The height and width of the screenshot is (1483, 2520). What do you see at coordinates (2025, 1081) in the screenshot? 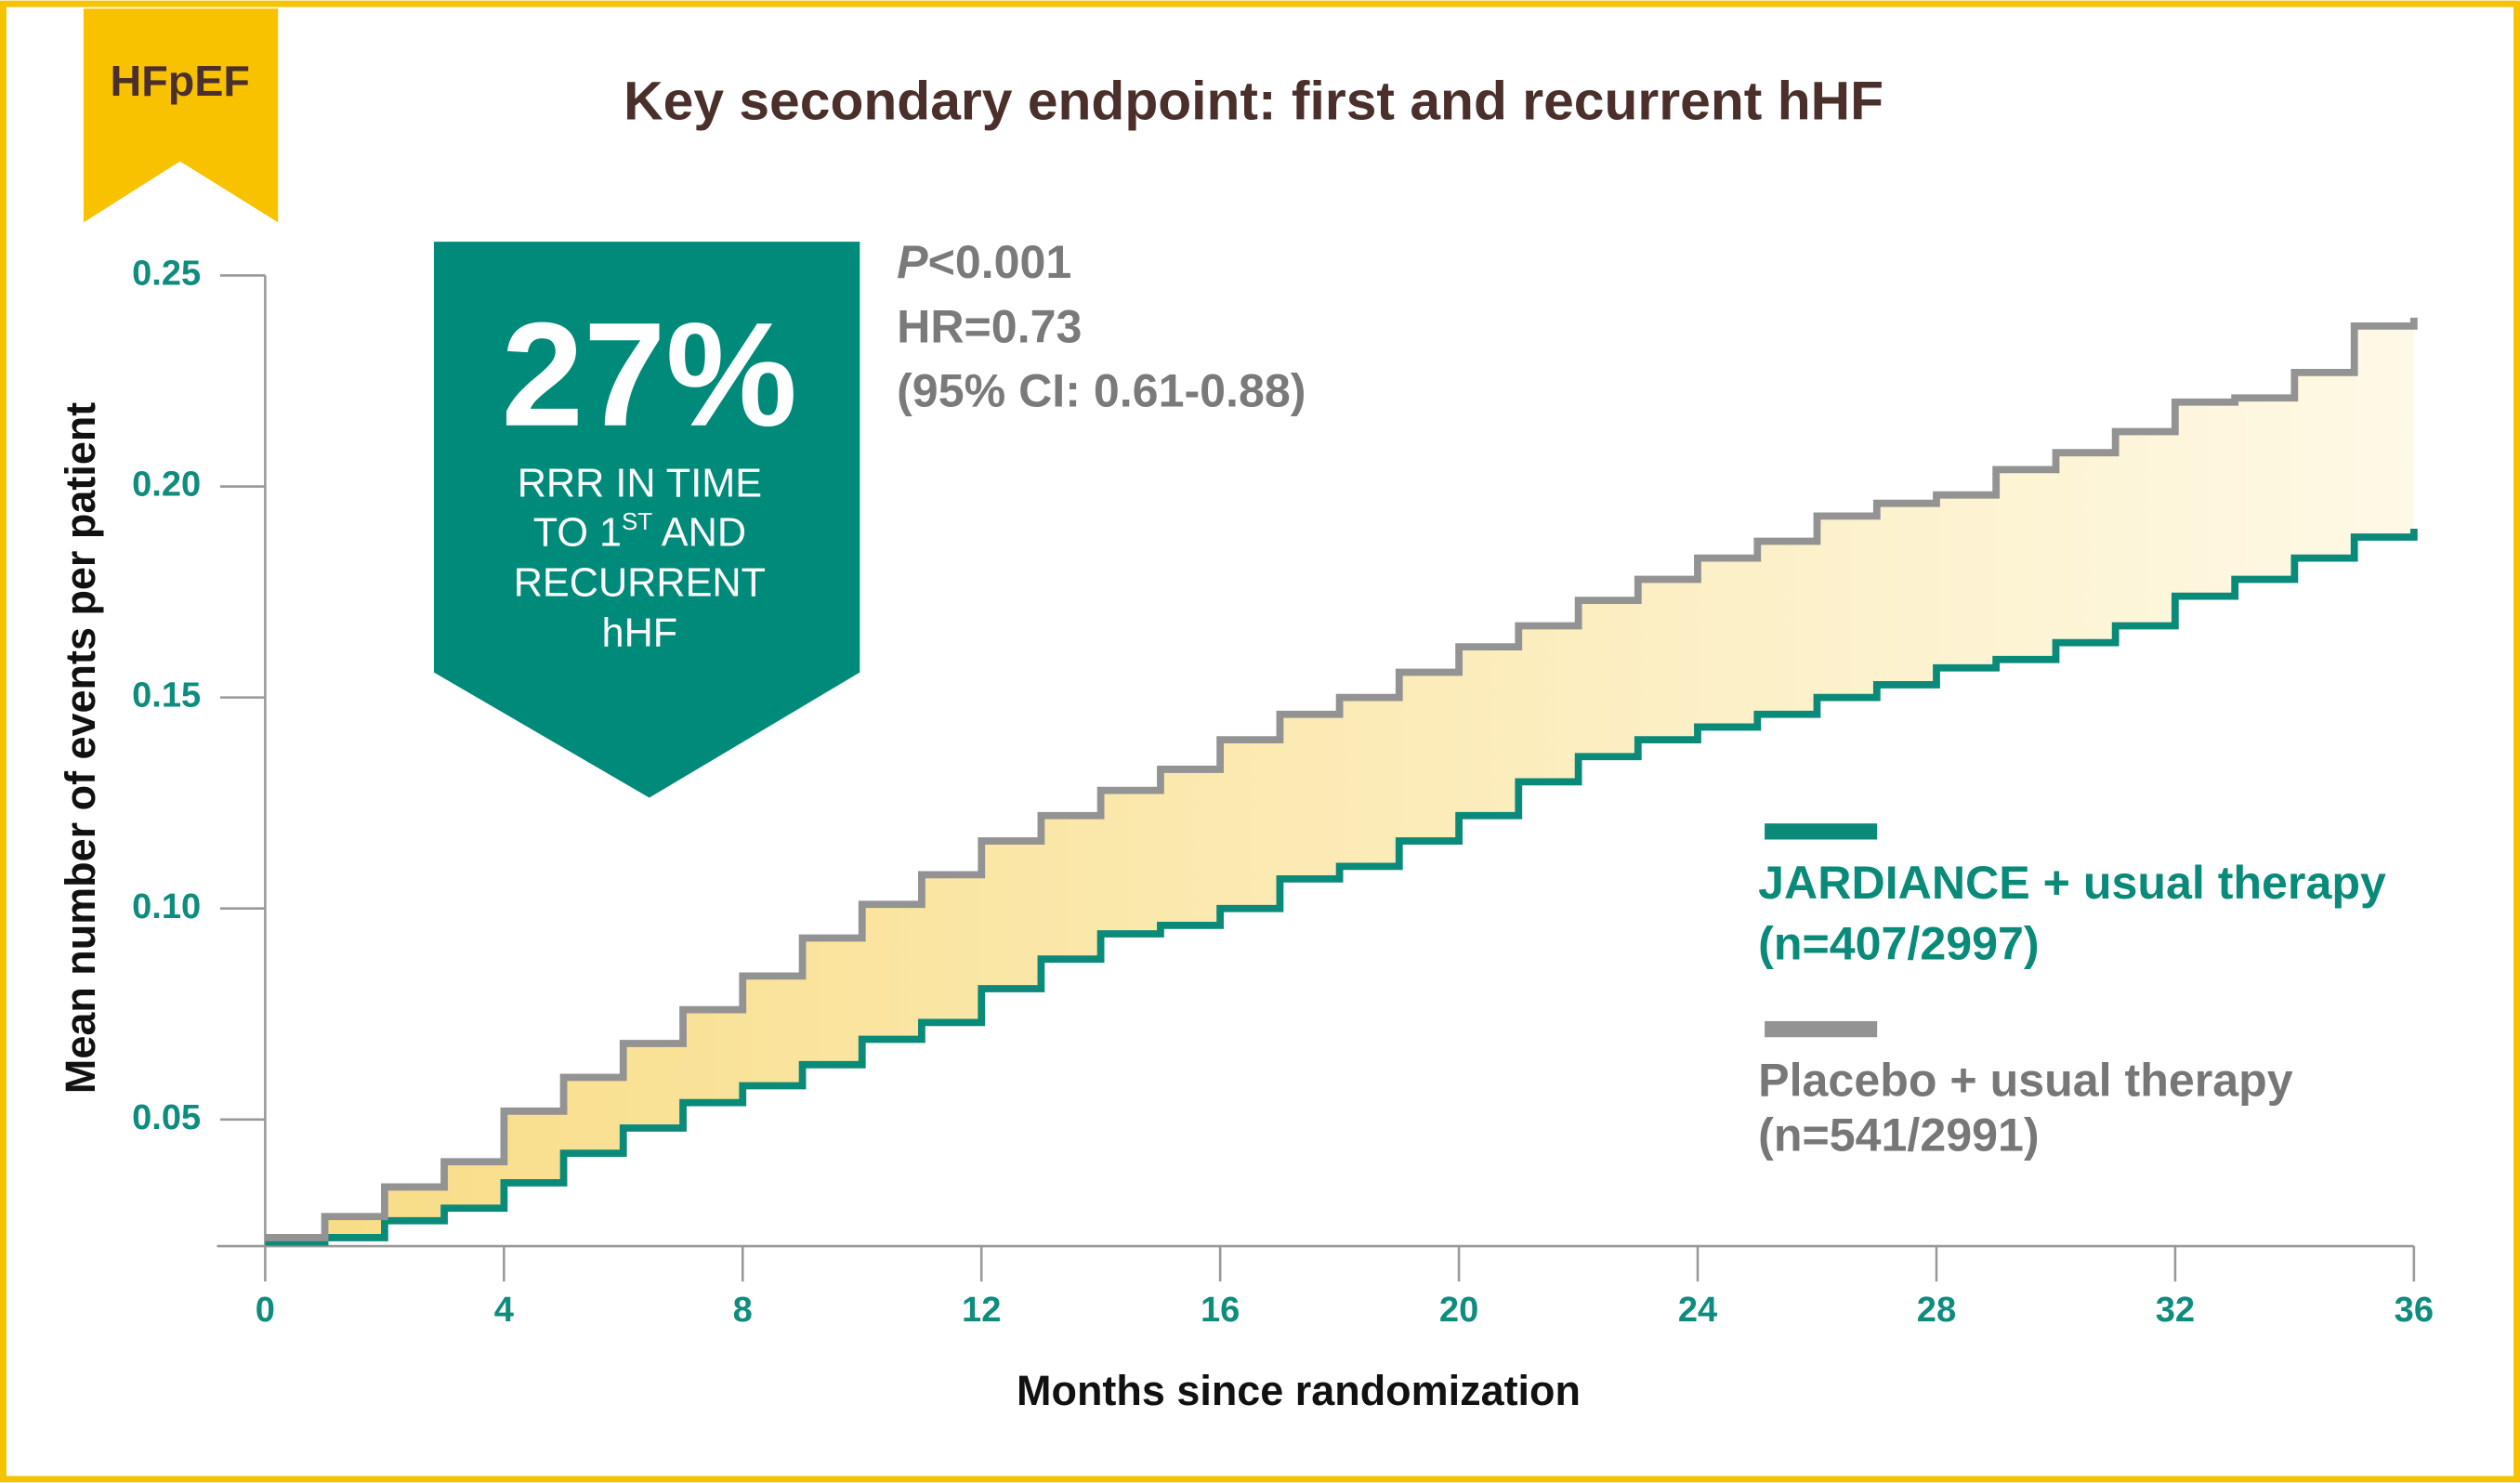
I see `legend-label: Placebo + usual therapy` at bounding box center [2025, 1081].